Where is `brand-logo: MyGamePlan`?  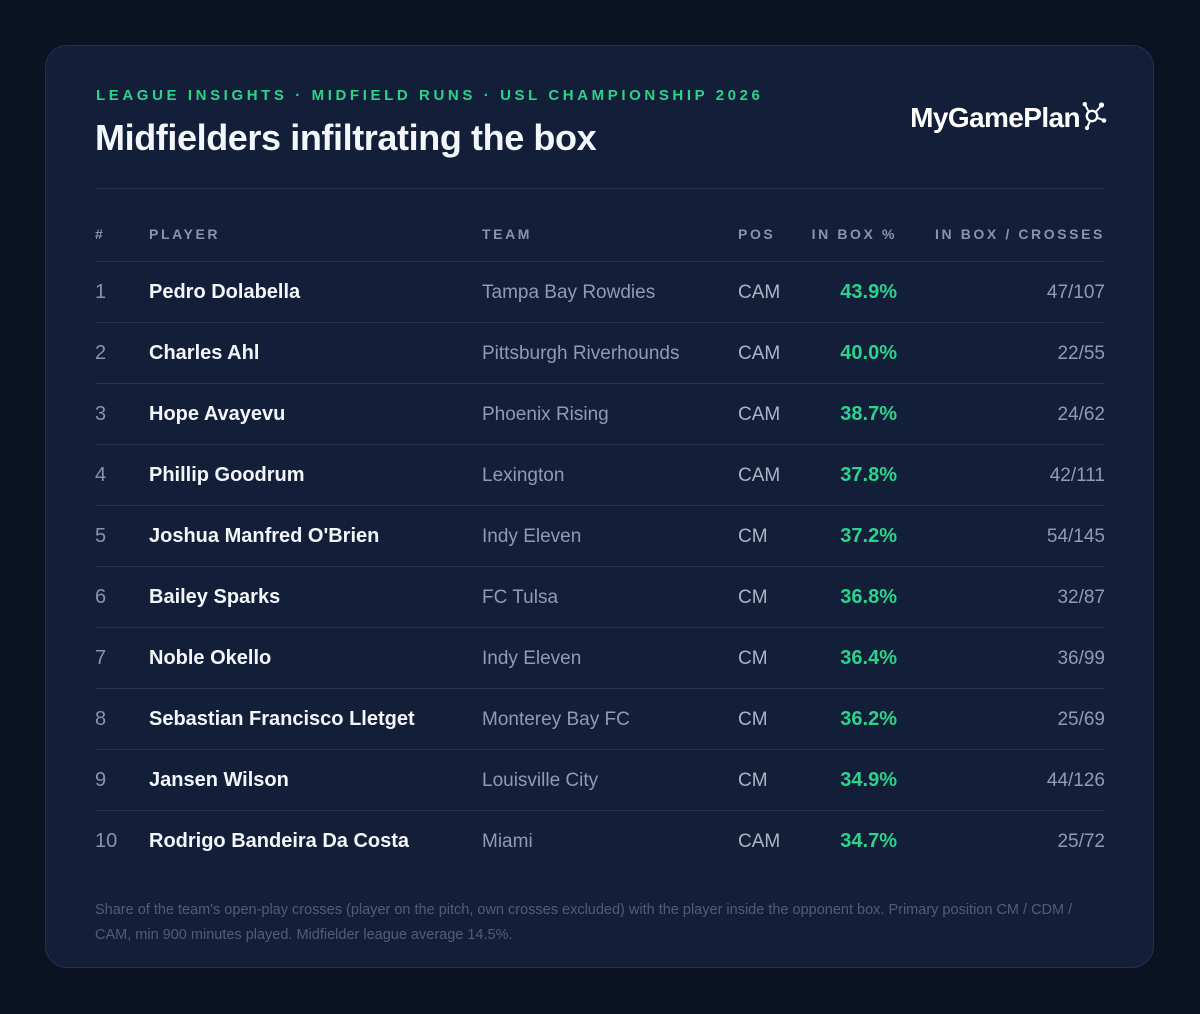 brand-logo: MyGamePlan is located at coordinates (1008, 118).